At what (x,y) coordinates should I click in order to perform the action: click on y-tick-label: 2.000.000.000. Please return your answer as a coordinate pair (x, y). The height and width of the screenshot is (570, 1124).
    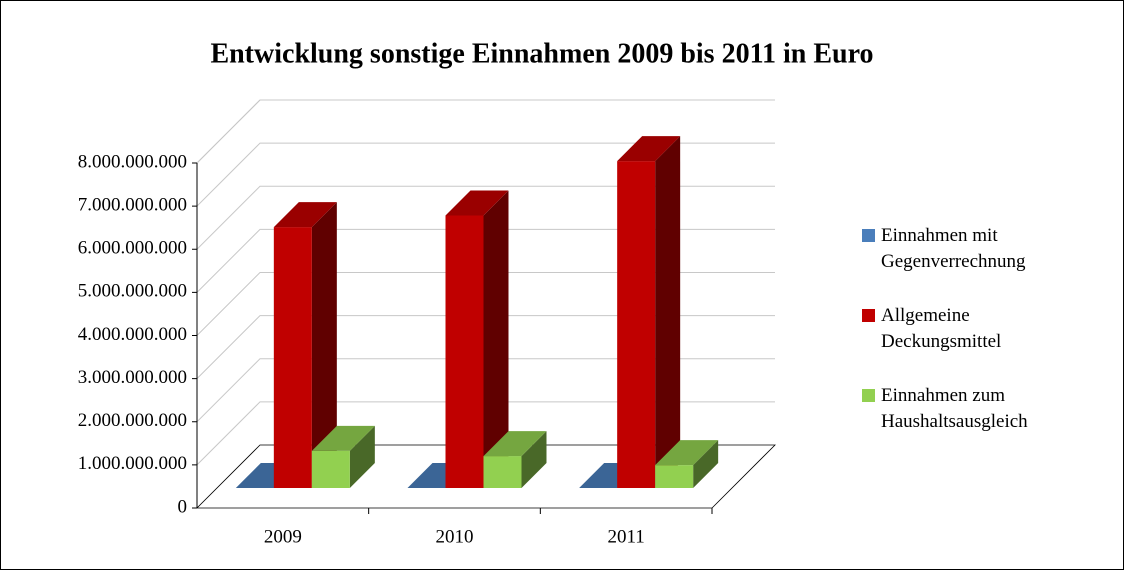
    Looking at the image, I should click on (132, 420).